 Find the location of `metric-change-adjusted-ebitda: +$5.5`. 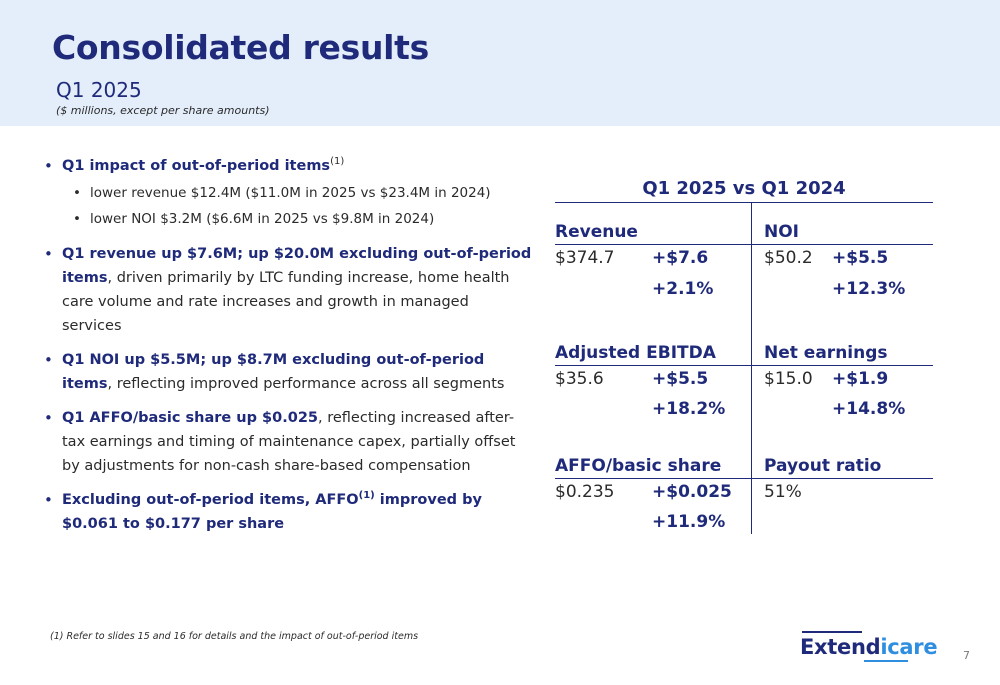

metric-change-adjusted-ebitda: +$5.5 is located at coordinates (680, 379).